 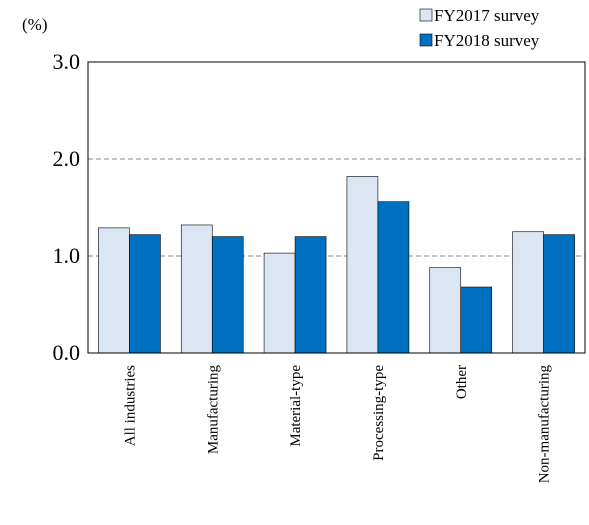 I want to click on x-tick-label: Other, so click(x=462, y=382).